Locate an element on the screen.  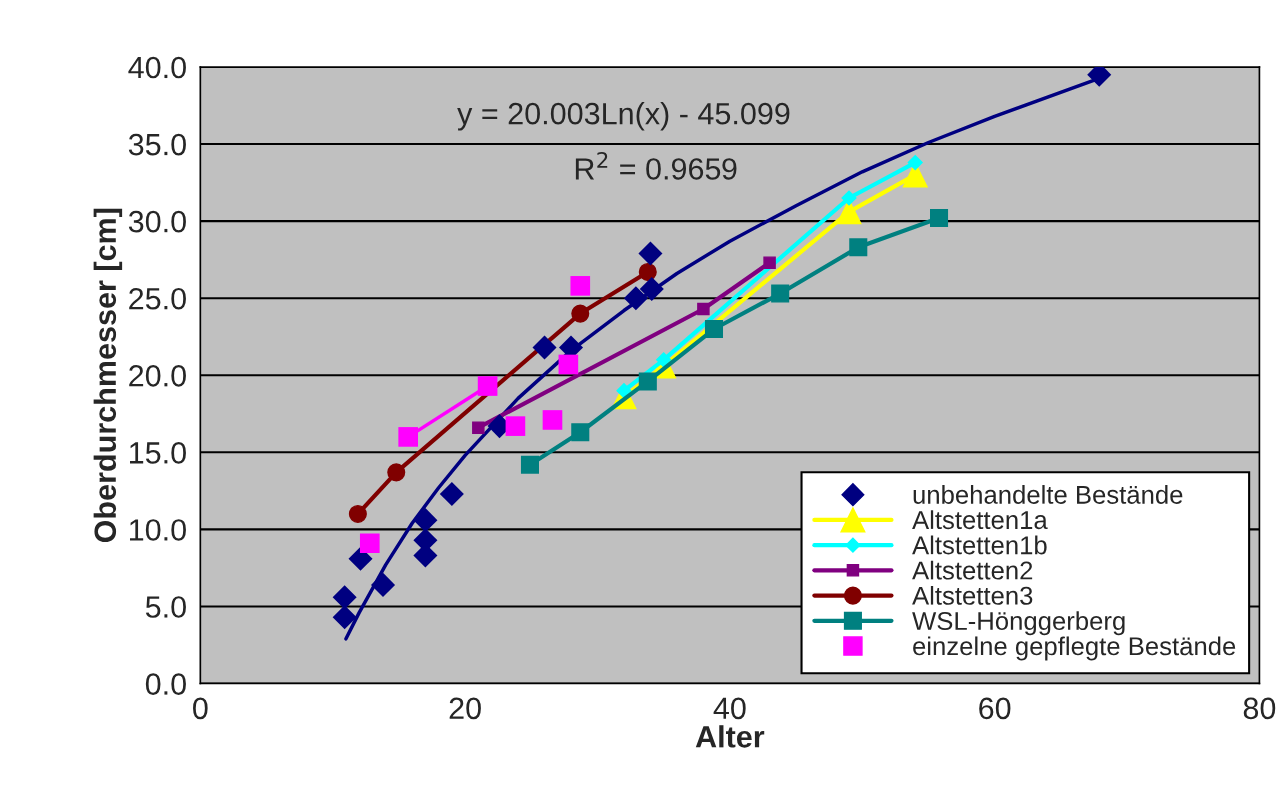
x-tick-label: 40 is located at coordinates (729, 708).